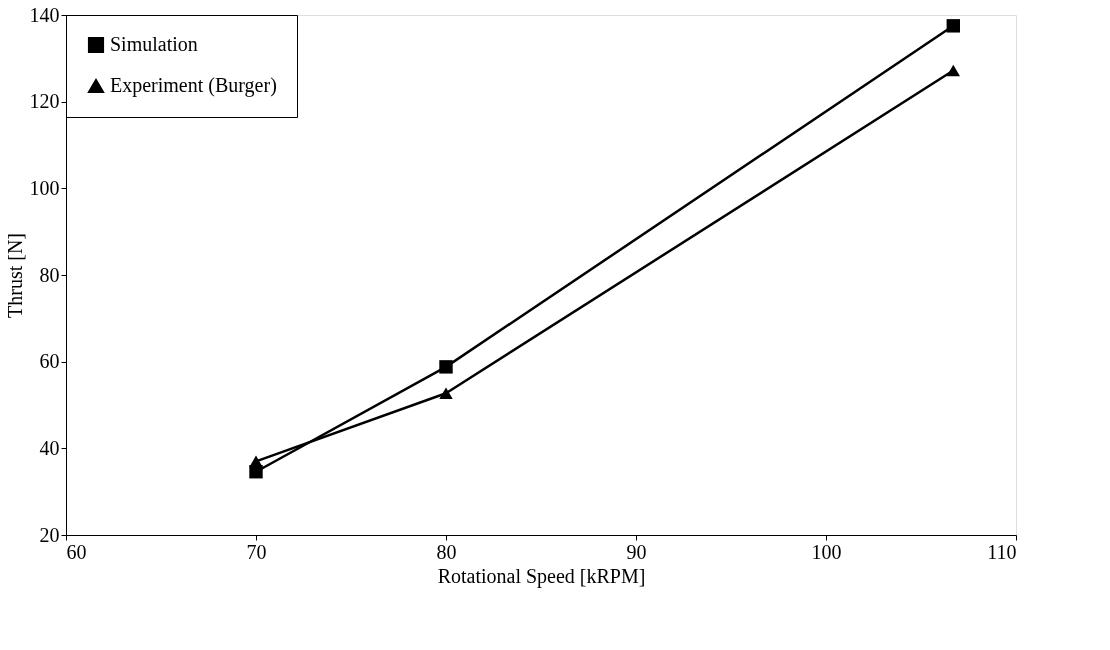 This screenshot has width=1110, height=650. Describe the element at coordinates (44, 187) in the screenshot. I see `y-tick-label: 100` at that location.